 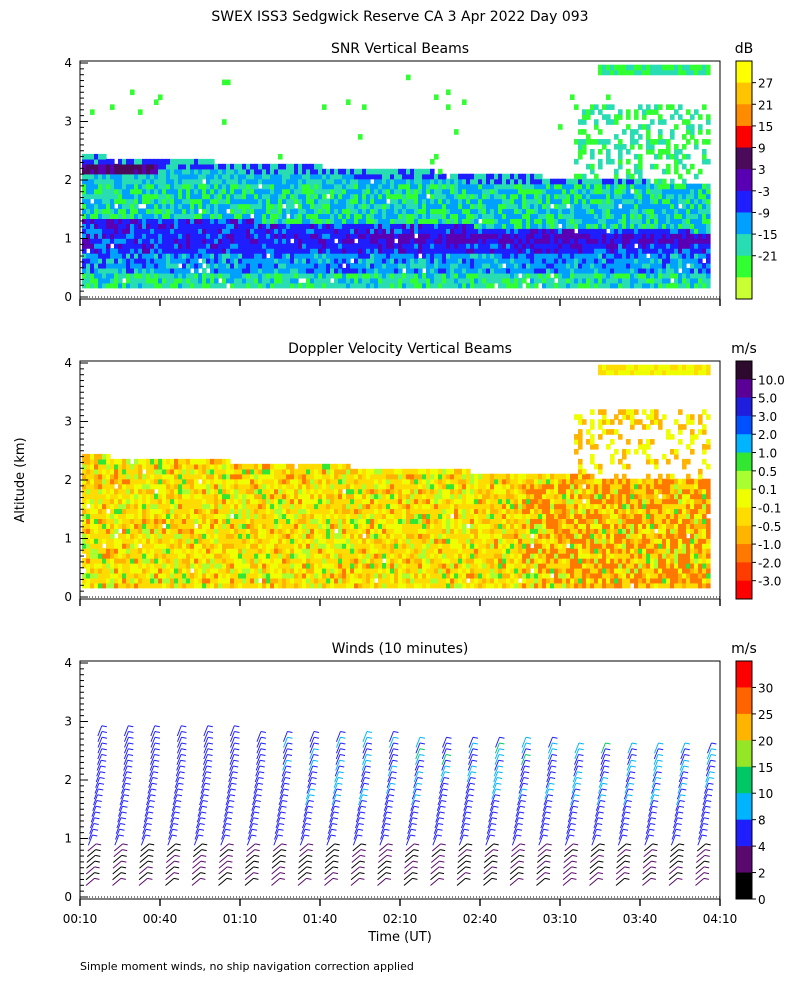 I want to click on colorbar-swatch, so click(x=744, y=137).